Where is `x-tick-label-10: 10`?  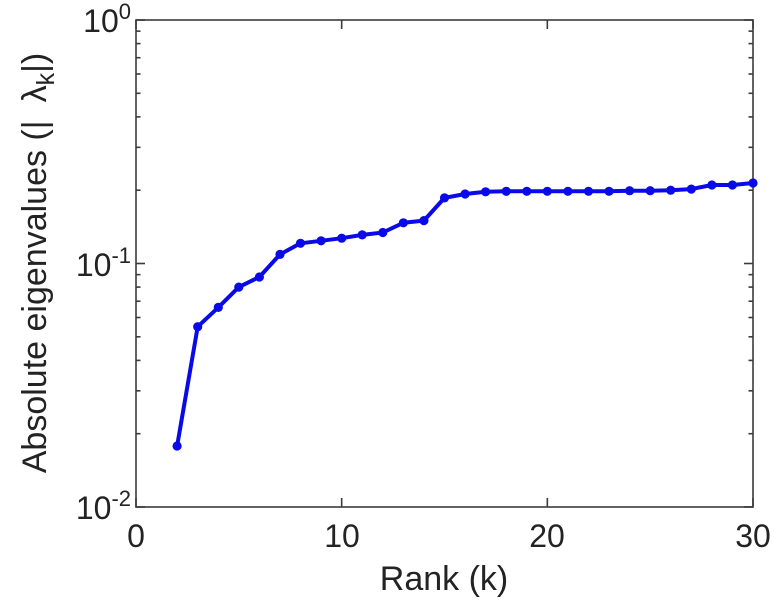
x-tick-label-10: 10 is located at coordinates (342, 536).